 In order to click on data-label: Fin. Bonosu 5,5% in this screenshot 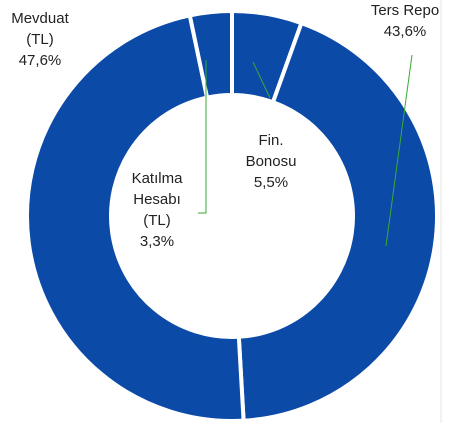, I will do `click(271, 161)`.